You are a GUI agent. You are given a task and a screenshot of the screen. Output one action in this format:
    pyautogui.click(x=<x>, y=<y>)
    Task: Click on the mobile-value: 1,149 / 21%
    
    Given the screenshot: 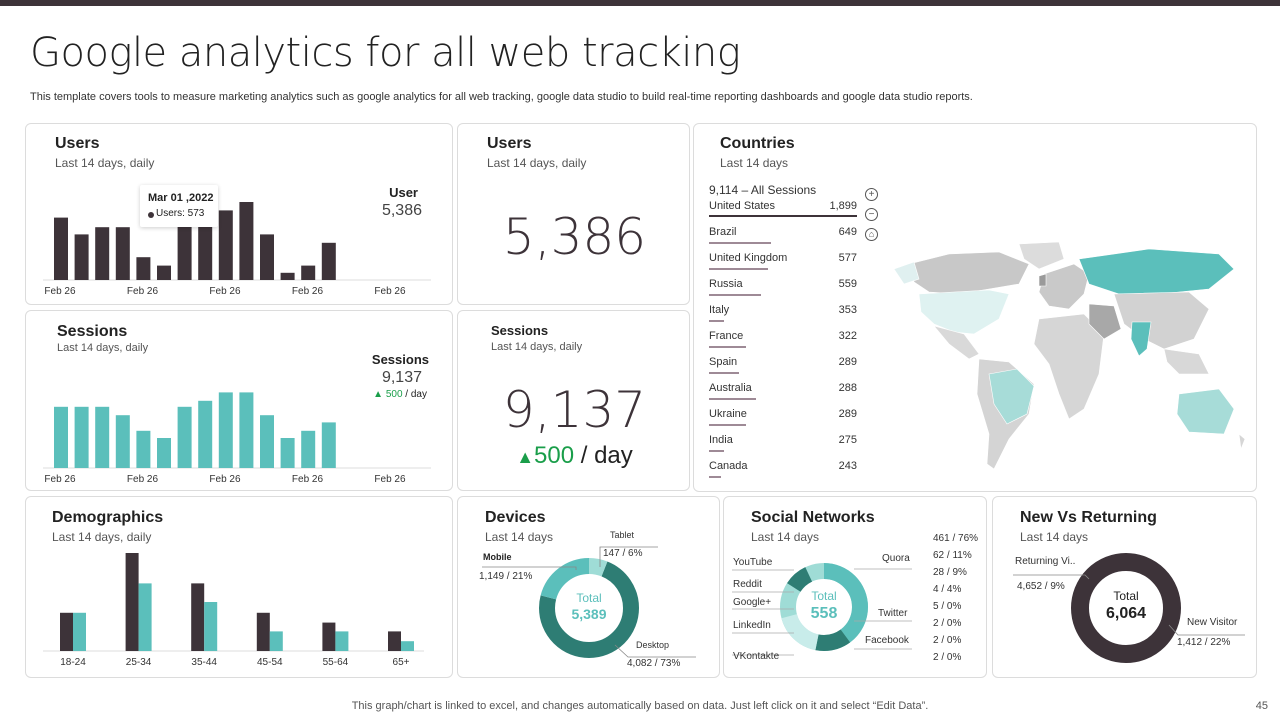 What is the action you would take?
    pyautogui.click(x=506, y=576)
    